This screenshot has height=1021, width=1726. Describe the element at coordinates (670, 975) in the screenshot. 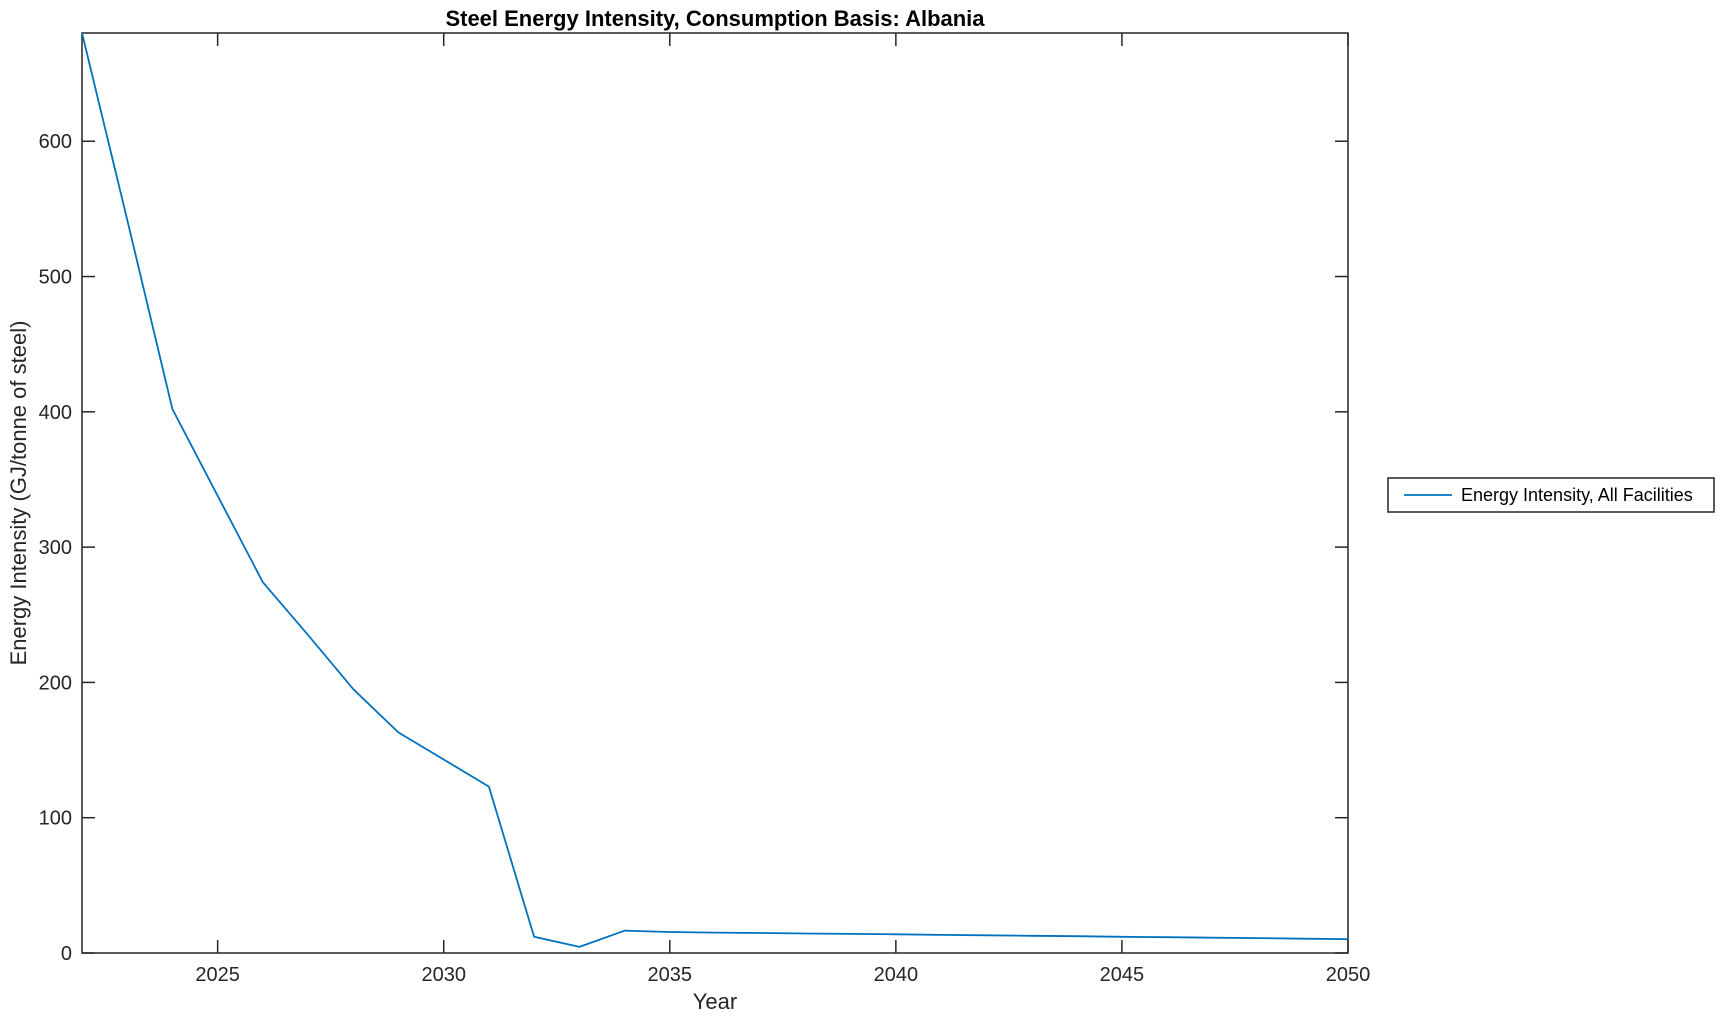

I see `x-tick-label: 2035` at that location.